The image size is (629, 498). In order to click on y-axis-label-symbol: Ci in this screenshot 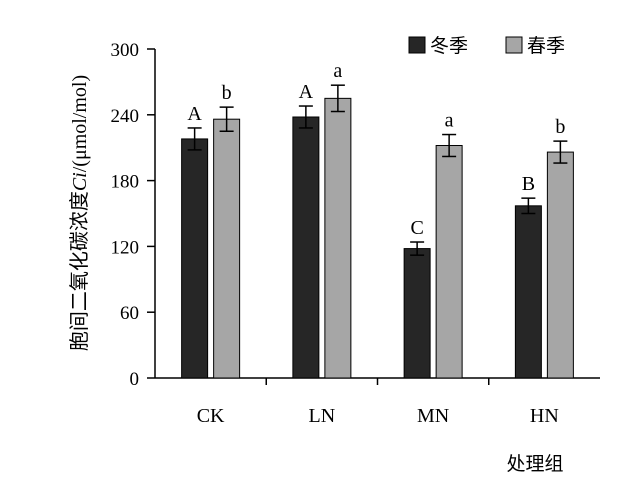, I will do `click(80, 181)`.